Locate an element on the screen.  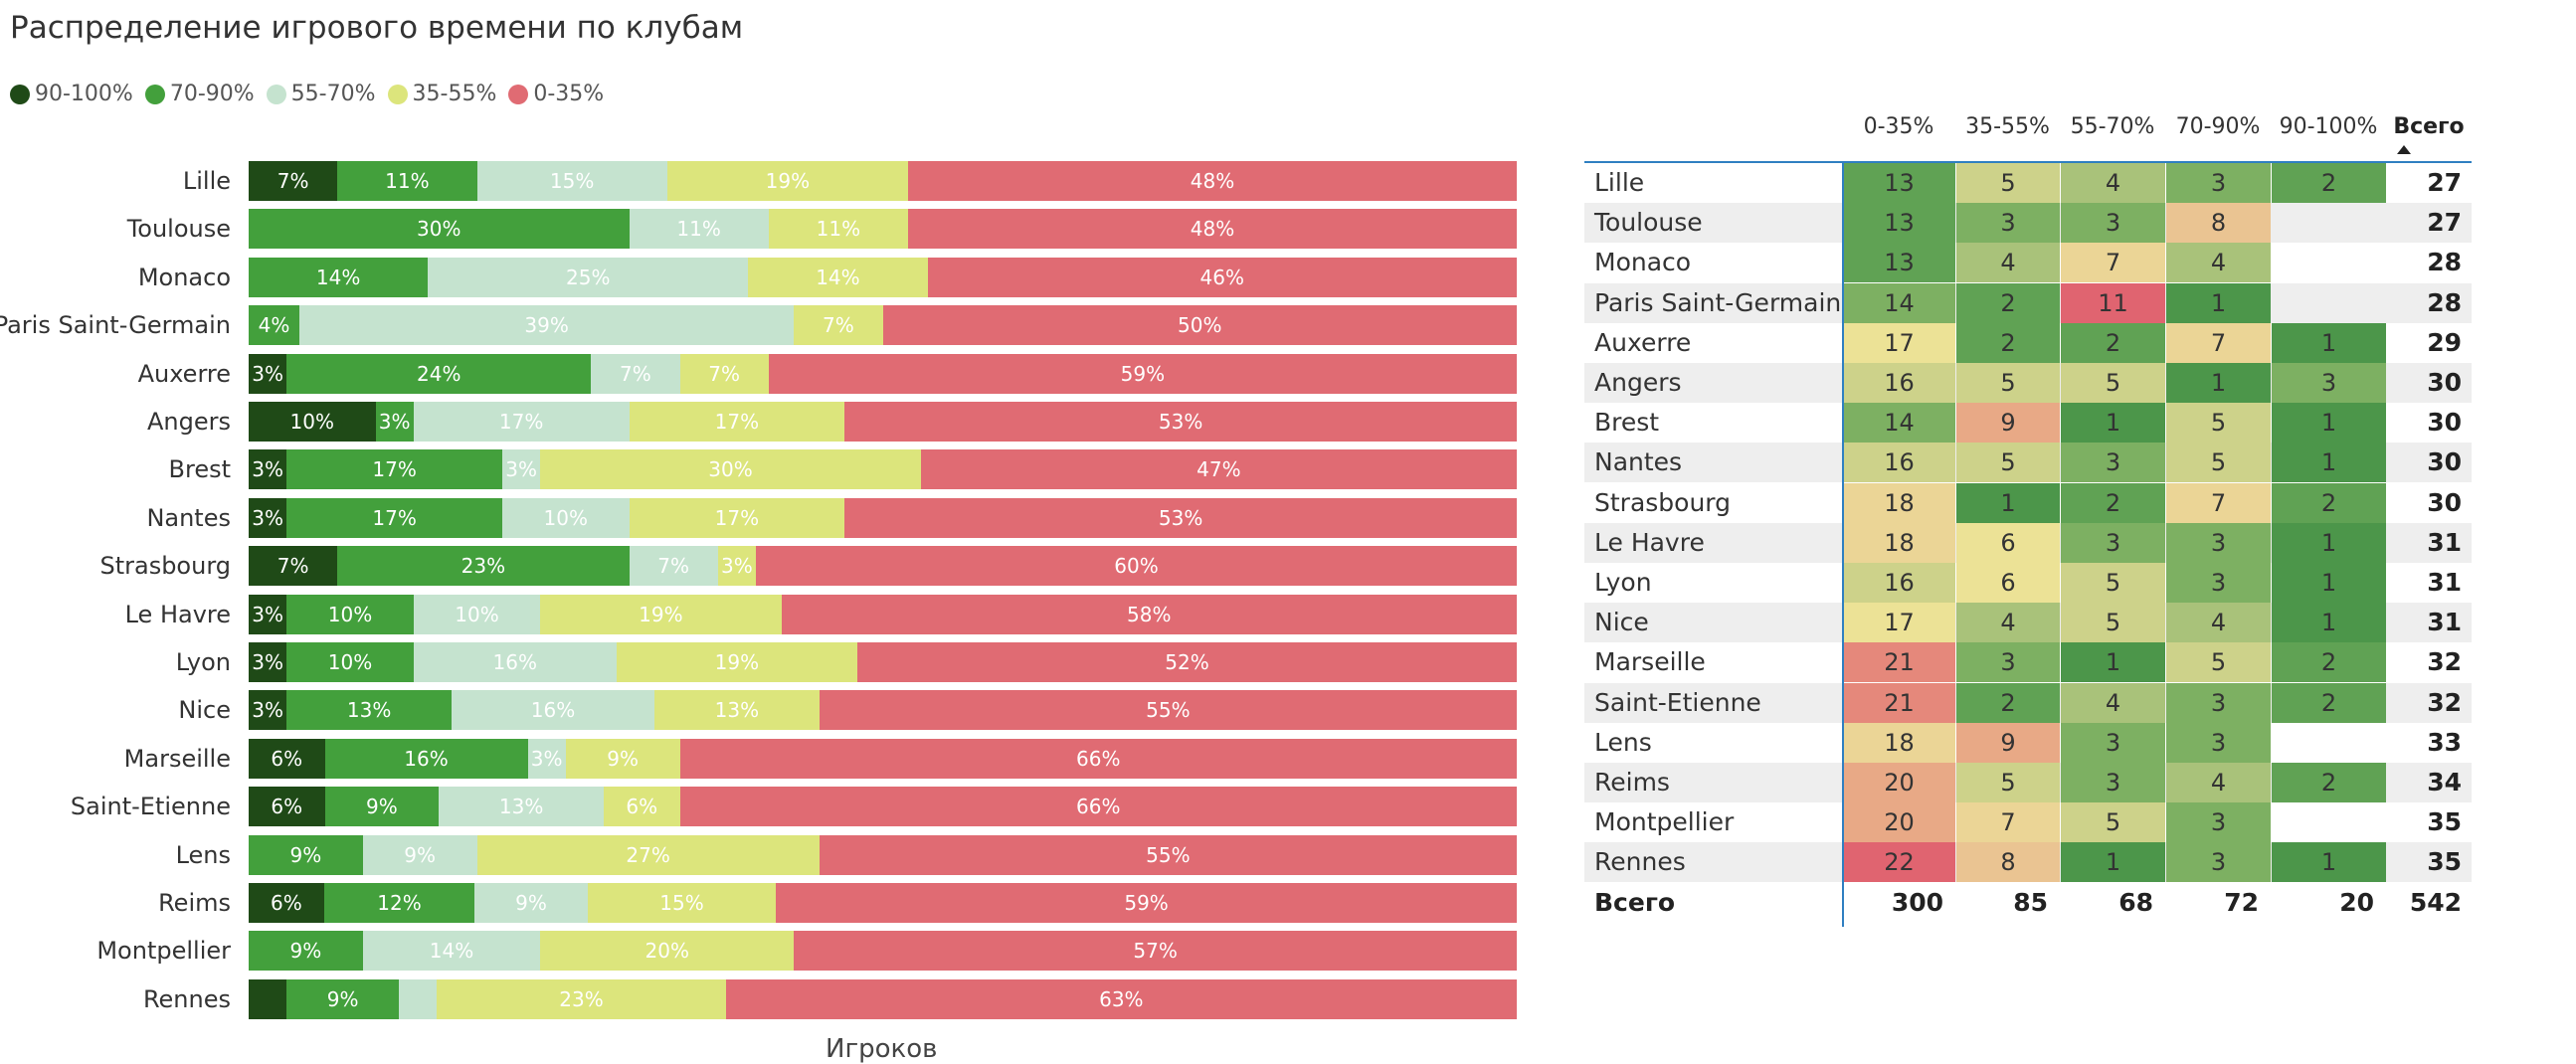
legend-item: 35-55% is located at coordinates (441, 94).